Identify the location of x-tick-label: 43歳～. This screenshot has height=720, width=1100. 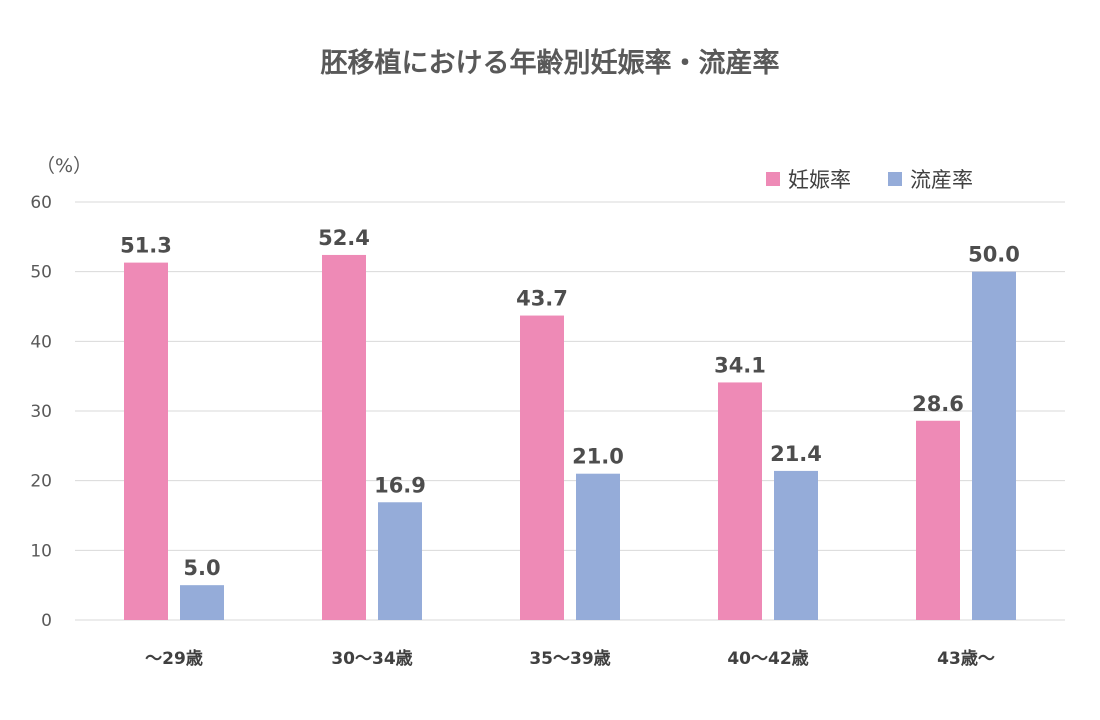
(966, 658).